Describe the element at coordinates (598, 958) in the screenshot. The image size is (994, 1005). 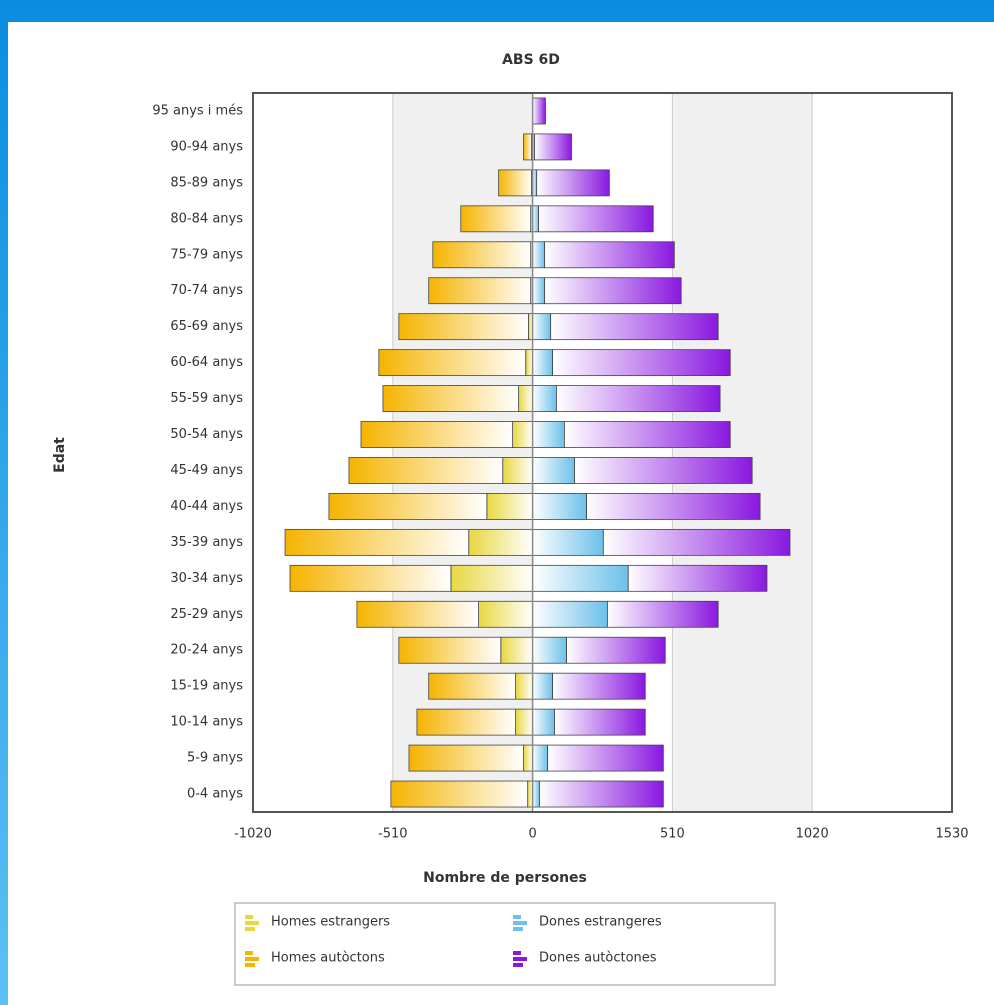
I see `legend-label: Dones autòctones` at that location.